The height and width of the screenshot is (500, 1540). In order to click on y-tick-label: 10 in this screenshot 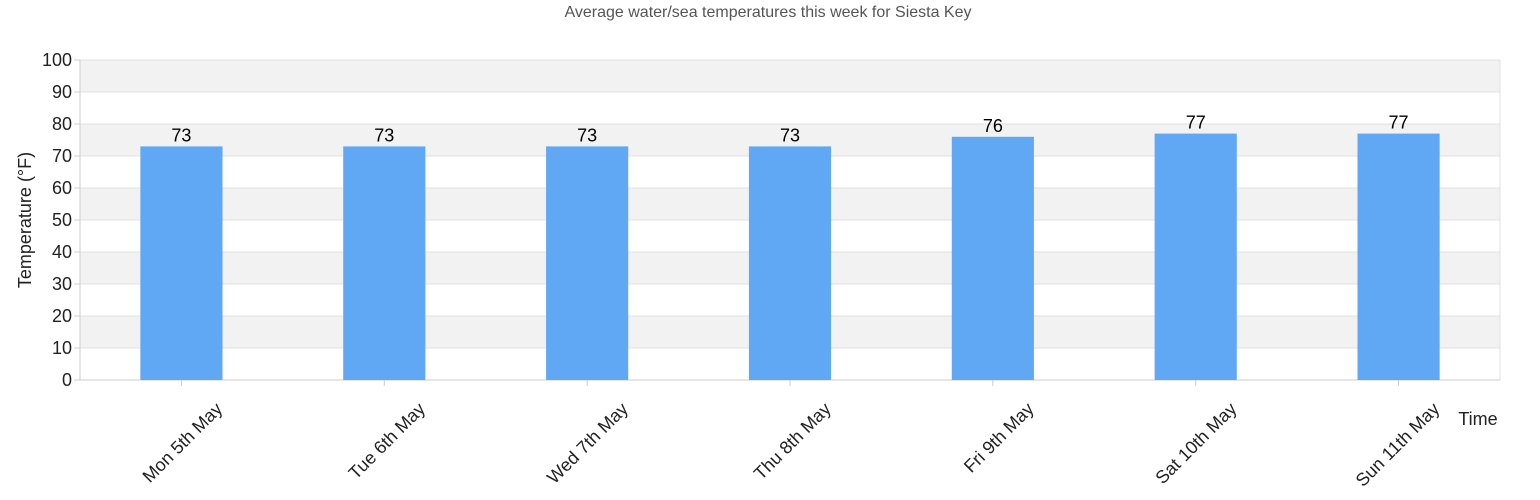, I will do `click(62, 348)`.